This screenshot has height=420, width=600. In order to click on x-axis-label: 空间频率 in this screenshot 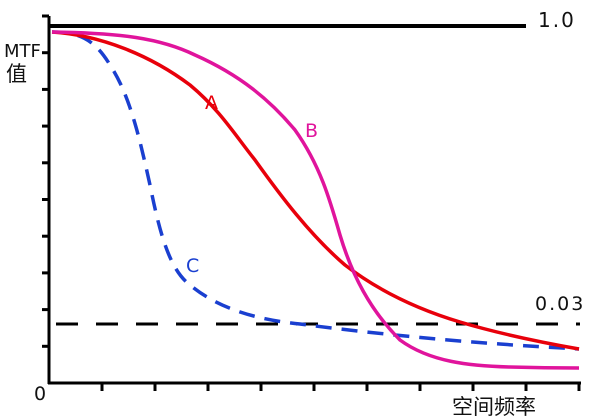, I will do `click(494, 407)`.